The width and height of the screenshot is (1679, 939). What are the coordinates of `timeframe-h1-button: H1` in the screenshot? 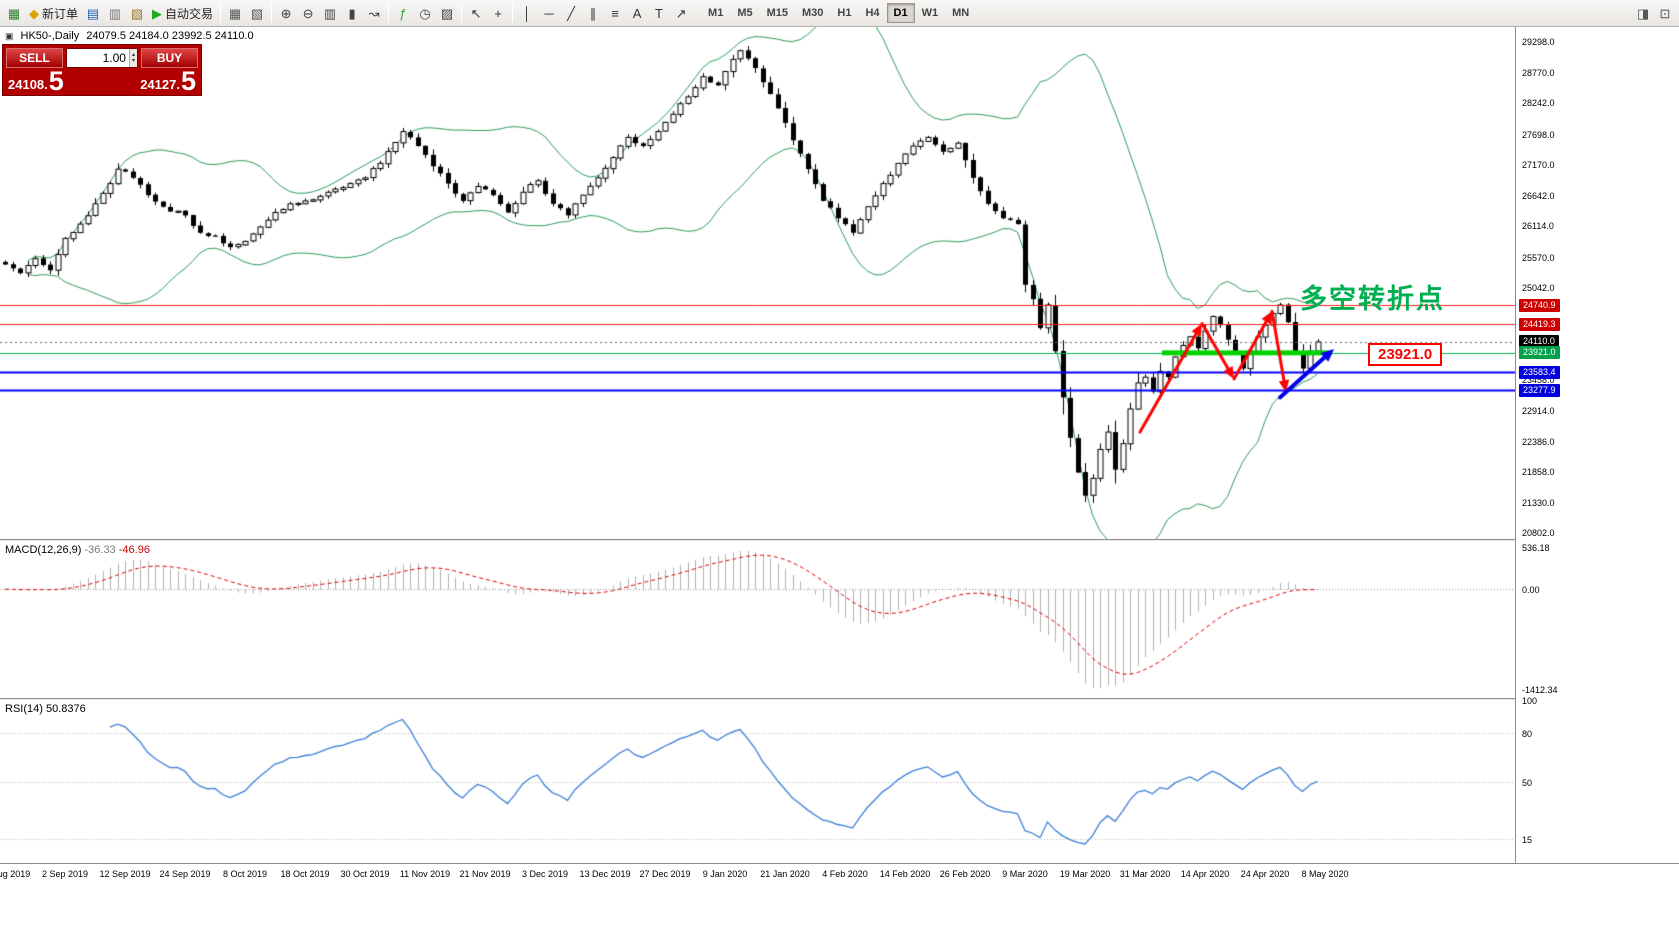 It's located at (844, 13).